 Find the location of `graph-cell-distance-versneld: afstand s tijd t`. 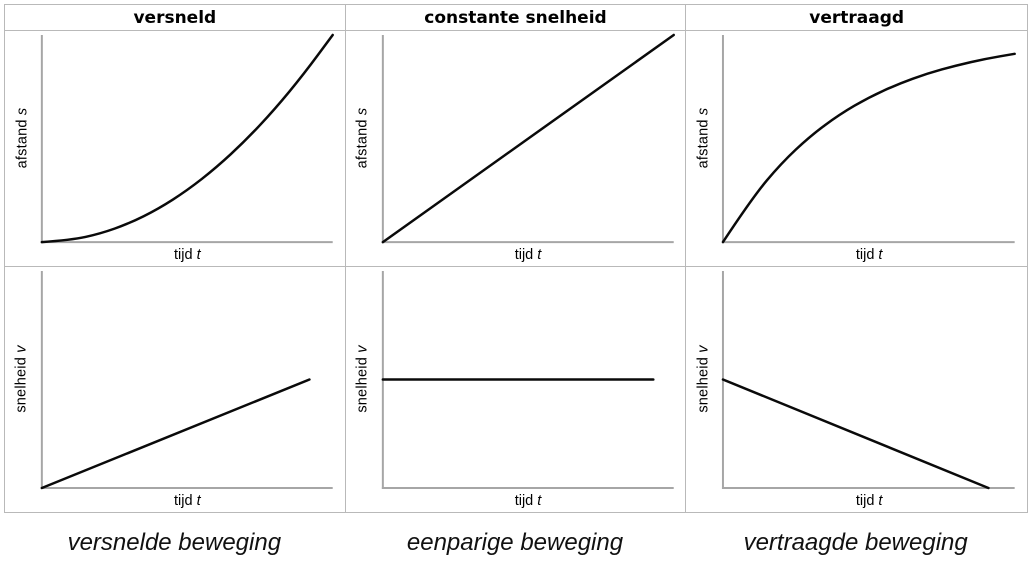

graph-cell-distance-versneld: afstand s tijd t is located at coordinates (175, 149).